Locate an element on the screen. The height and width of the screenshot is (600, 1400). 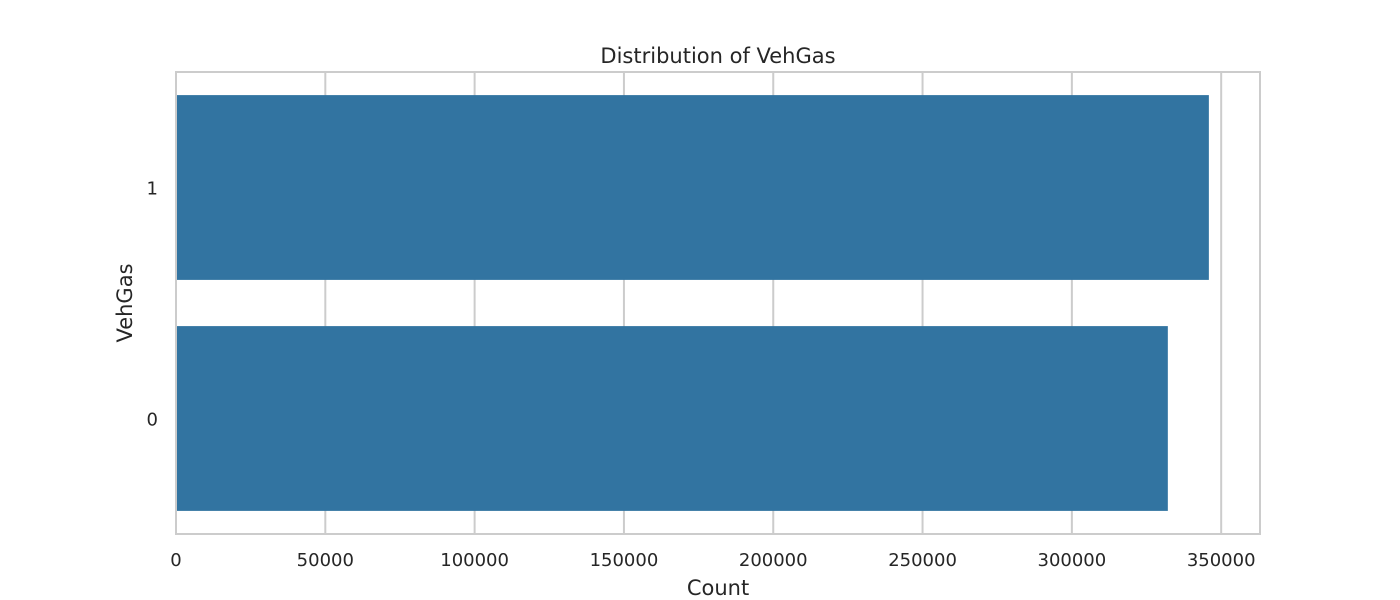
x-tick-label: 0 is located at coordinates (175, 560).